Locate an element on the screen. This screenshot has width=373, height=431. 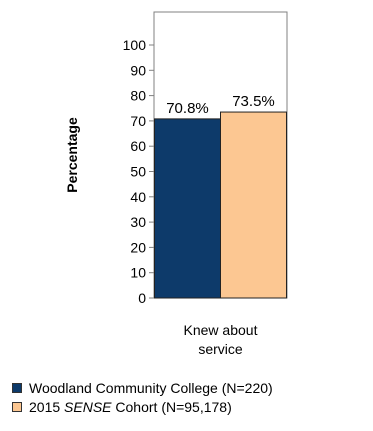
legend-label: 2015 SENSE Cohort (N=95,178) is located at coordinates (130, 406).